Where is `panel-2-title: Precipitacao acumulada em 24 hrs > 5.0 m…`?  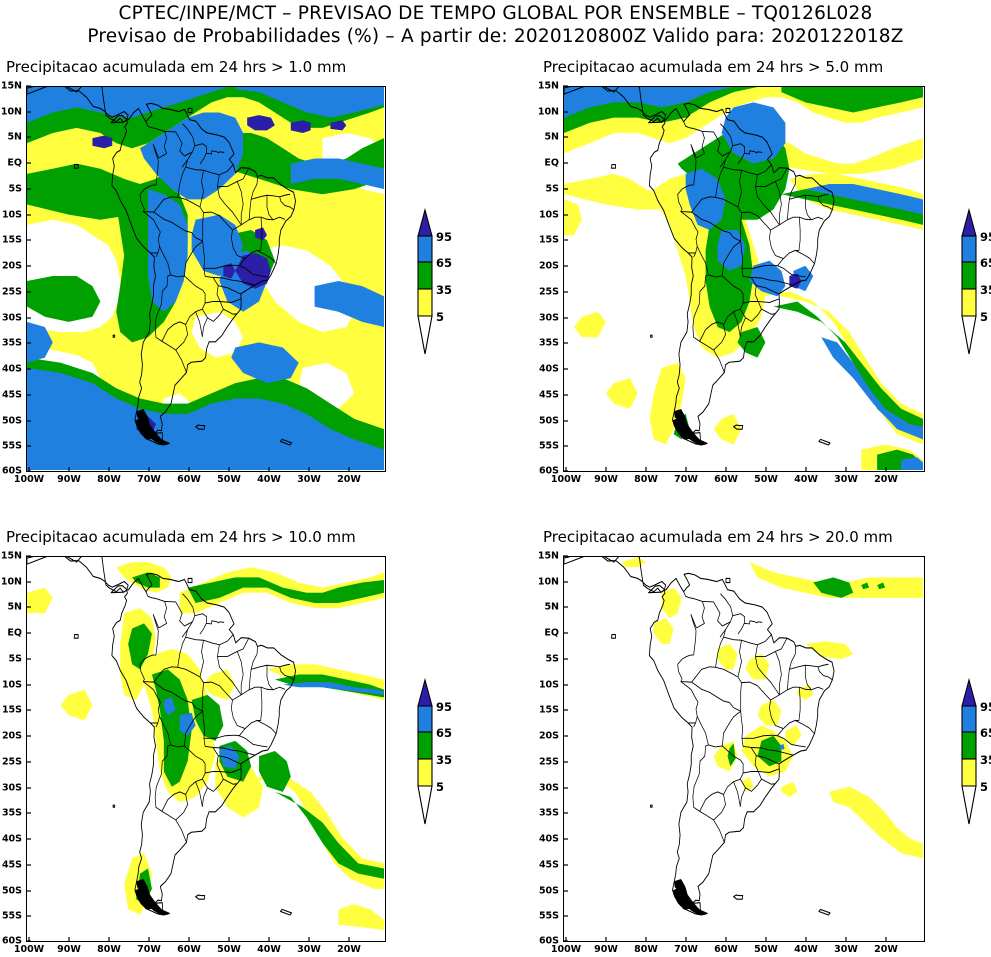
panel-2-title: Precipitacao acumulada em 24 hrs > 5.0 m… is located at coordinates (713, 67).